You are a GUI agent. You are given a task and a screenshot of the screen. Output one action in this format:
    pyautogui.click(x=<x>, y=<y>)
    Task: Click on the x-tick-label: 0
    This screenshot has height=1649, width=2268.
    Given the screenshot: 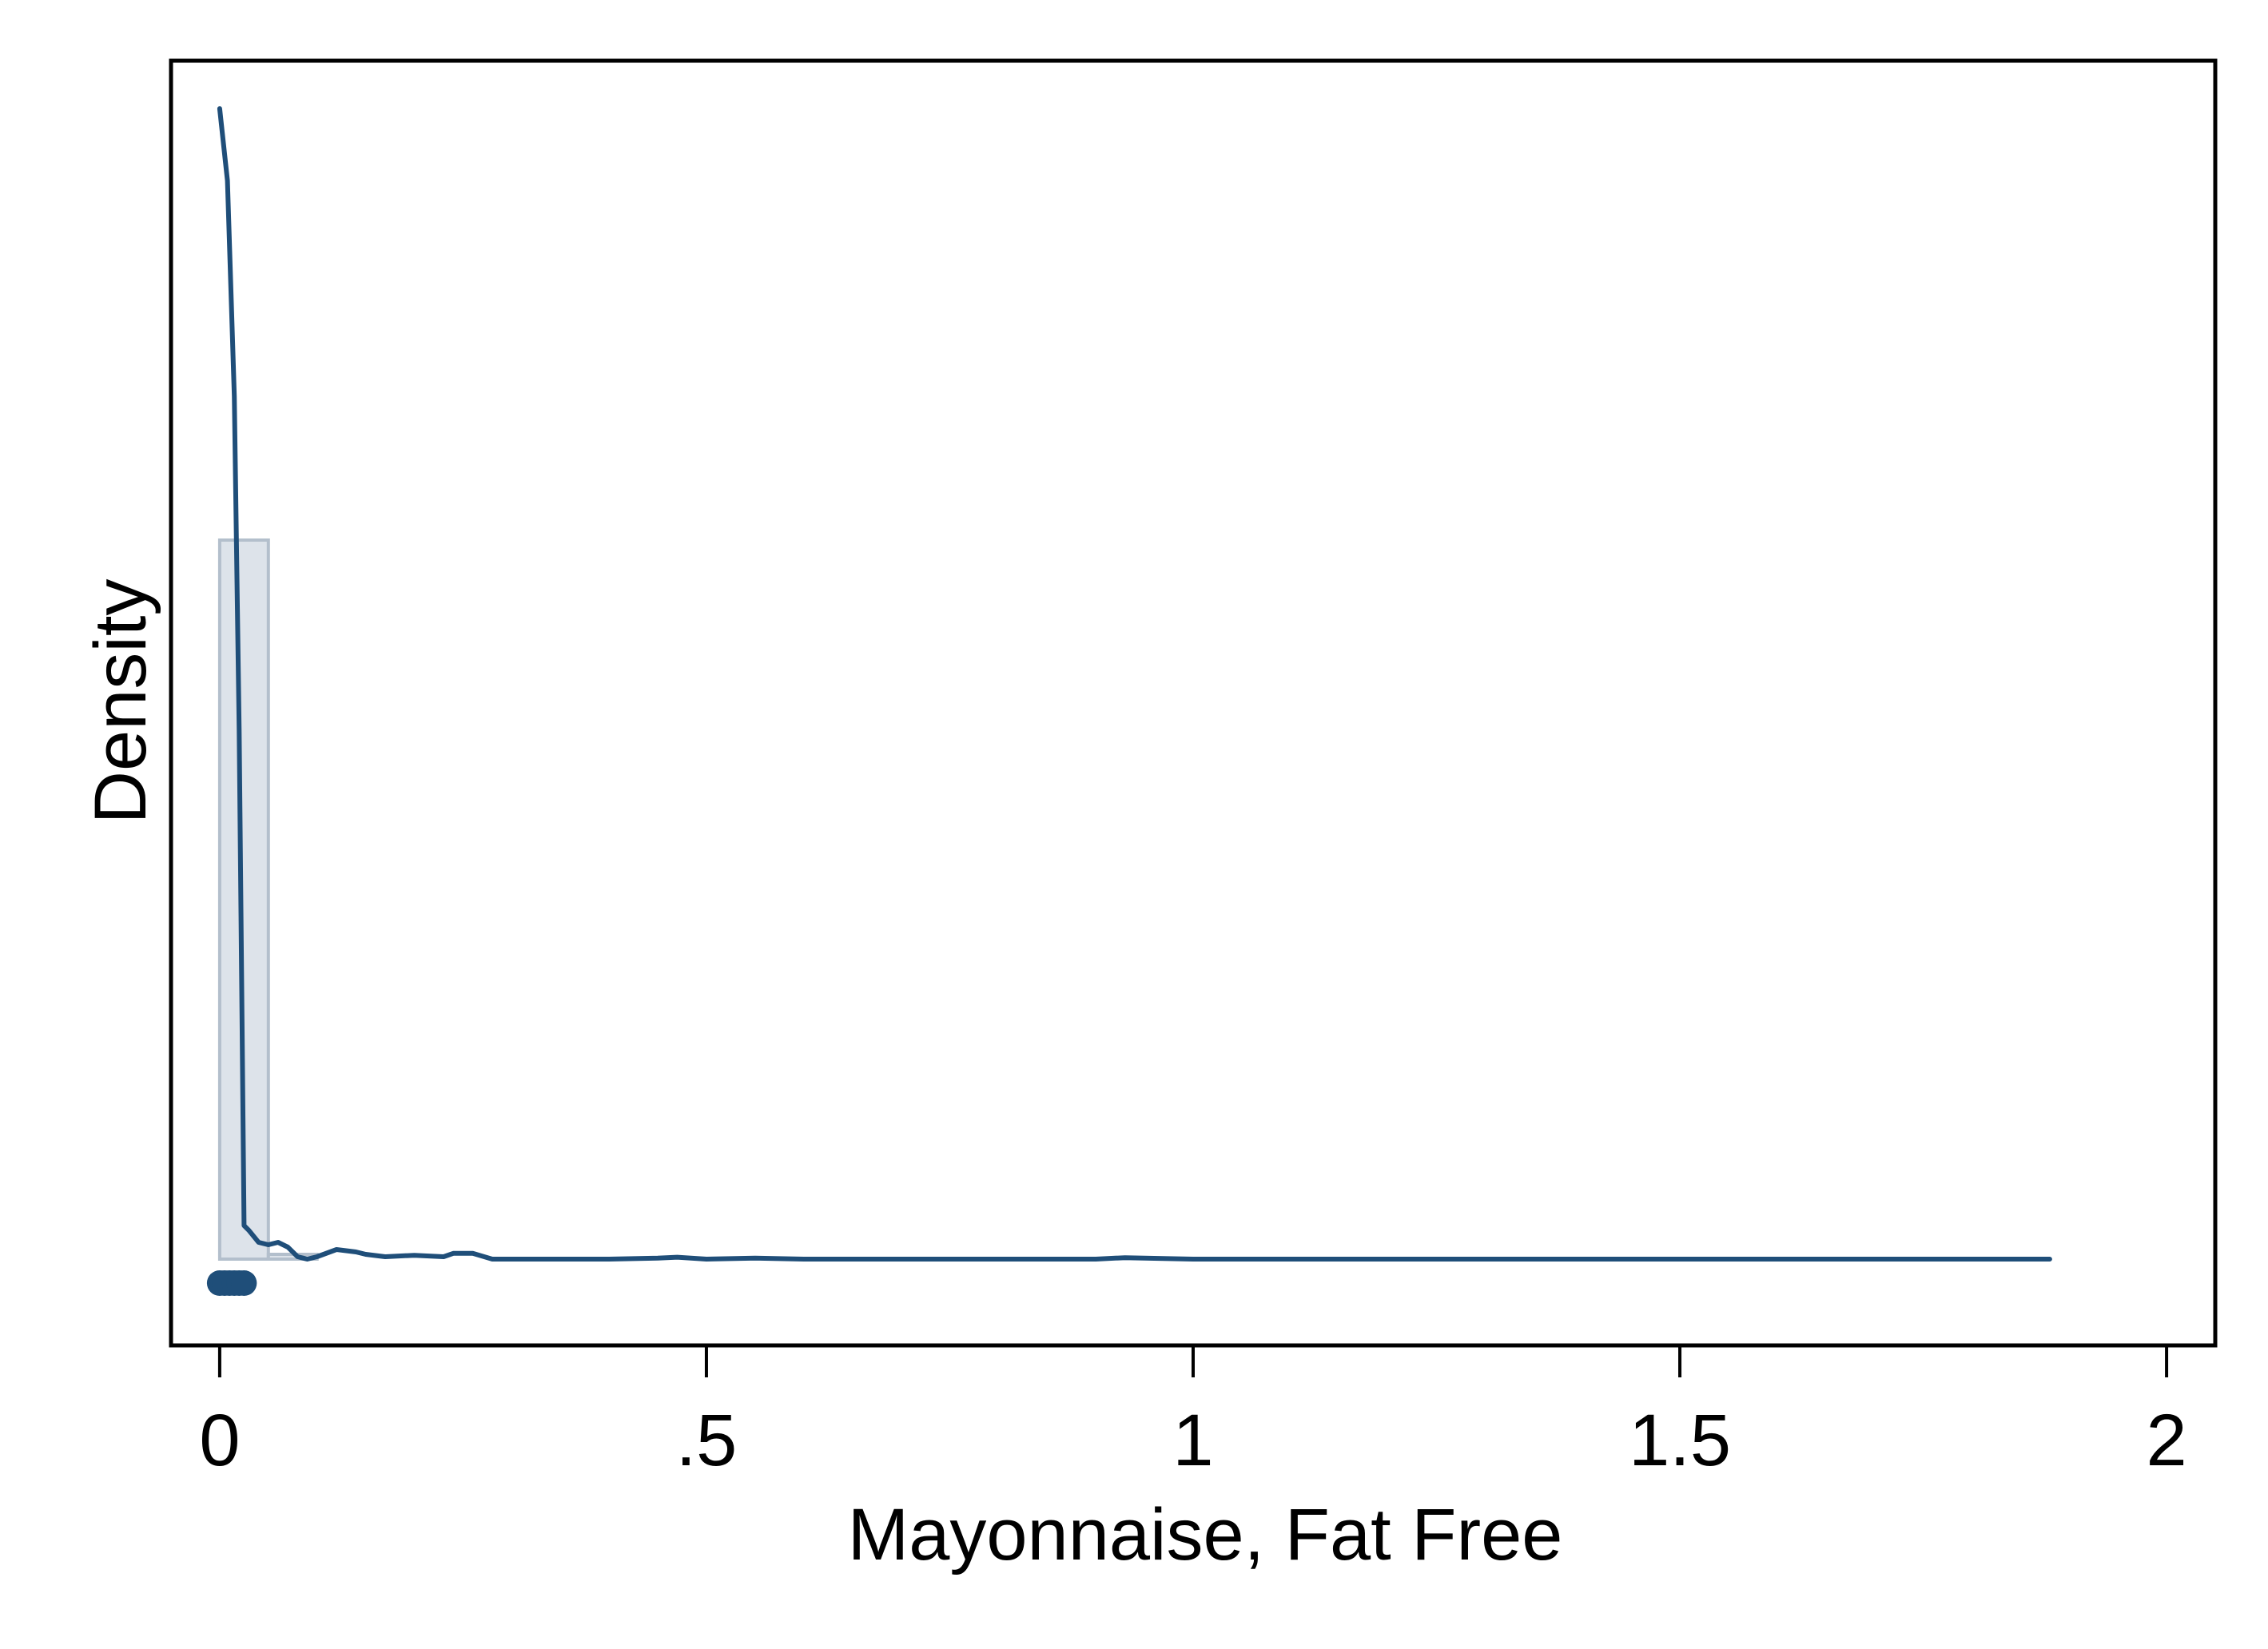 What is the action you would take?
    pyautogui.click(x=220, y=1440)
    